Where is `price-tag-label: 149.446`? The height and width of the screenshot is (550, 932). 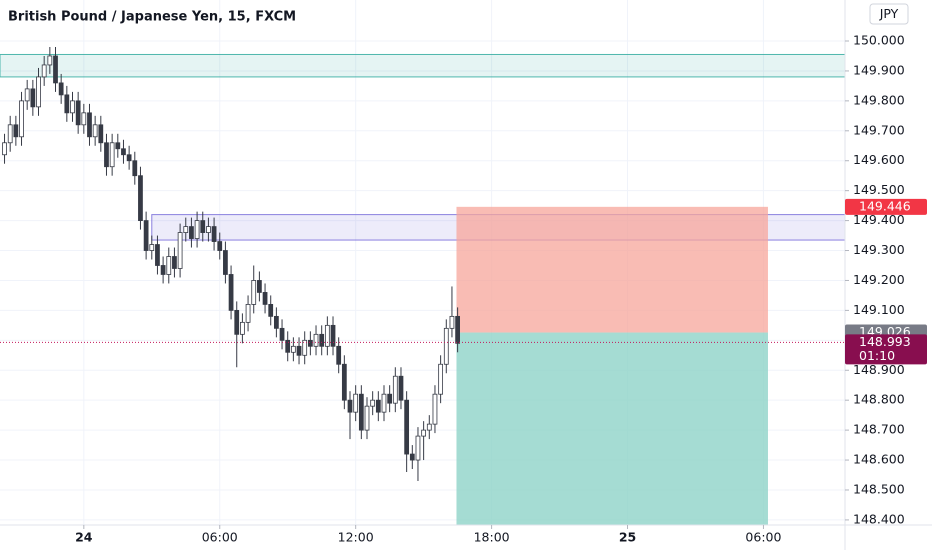 price-tag-label: 149.446 is located at coordinates (885, 205).